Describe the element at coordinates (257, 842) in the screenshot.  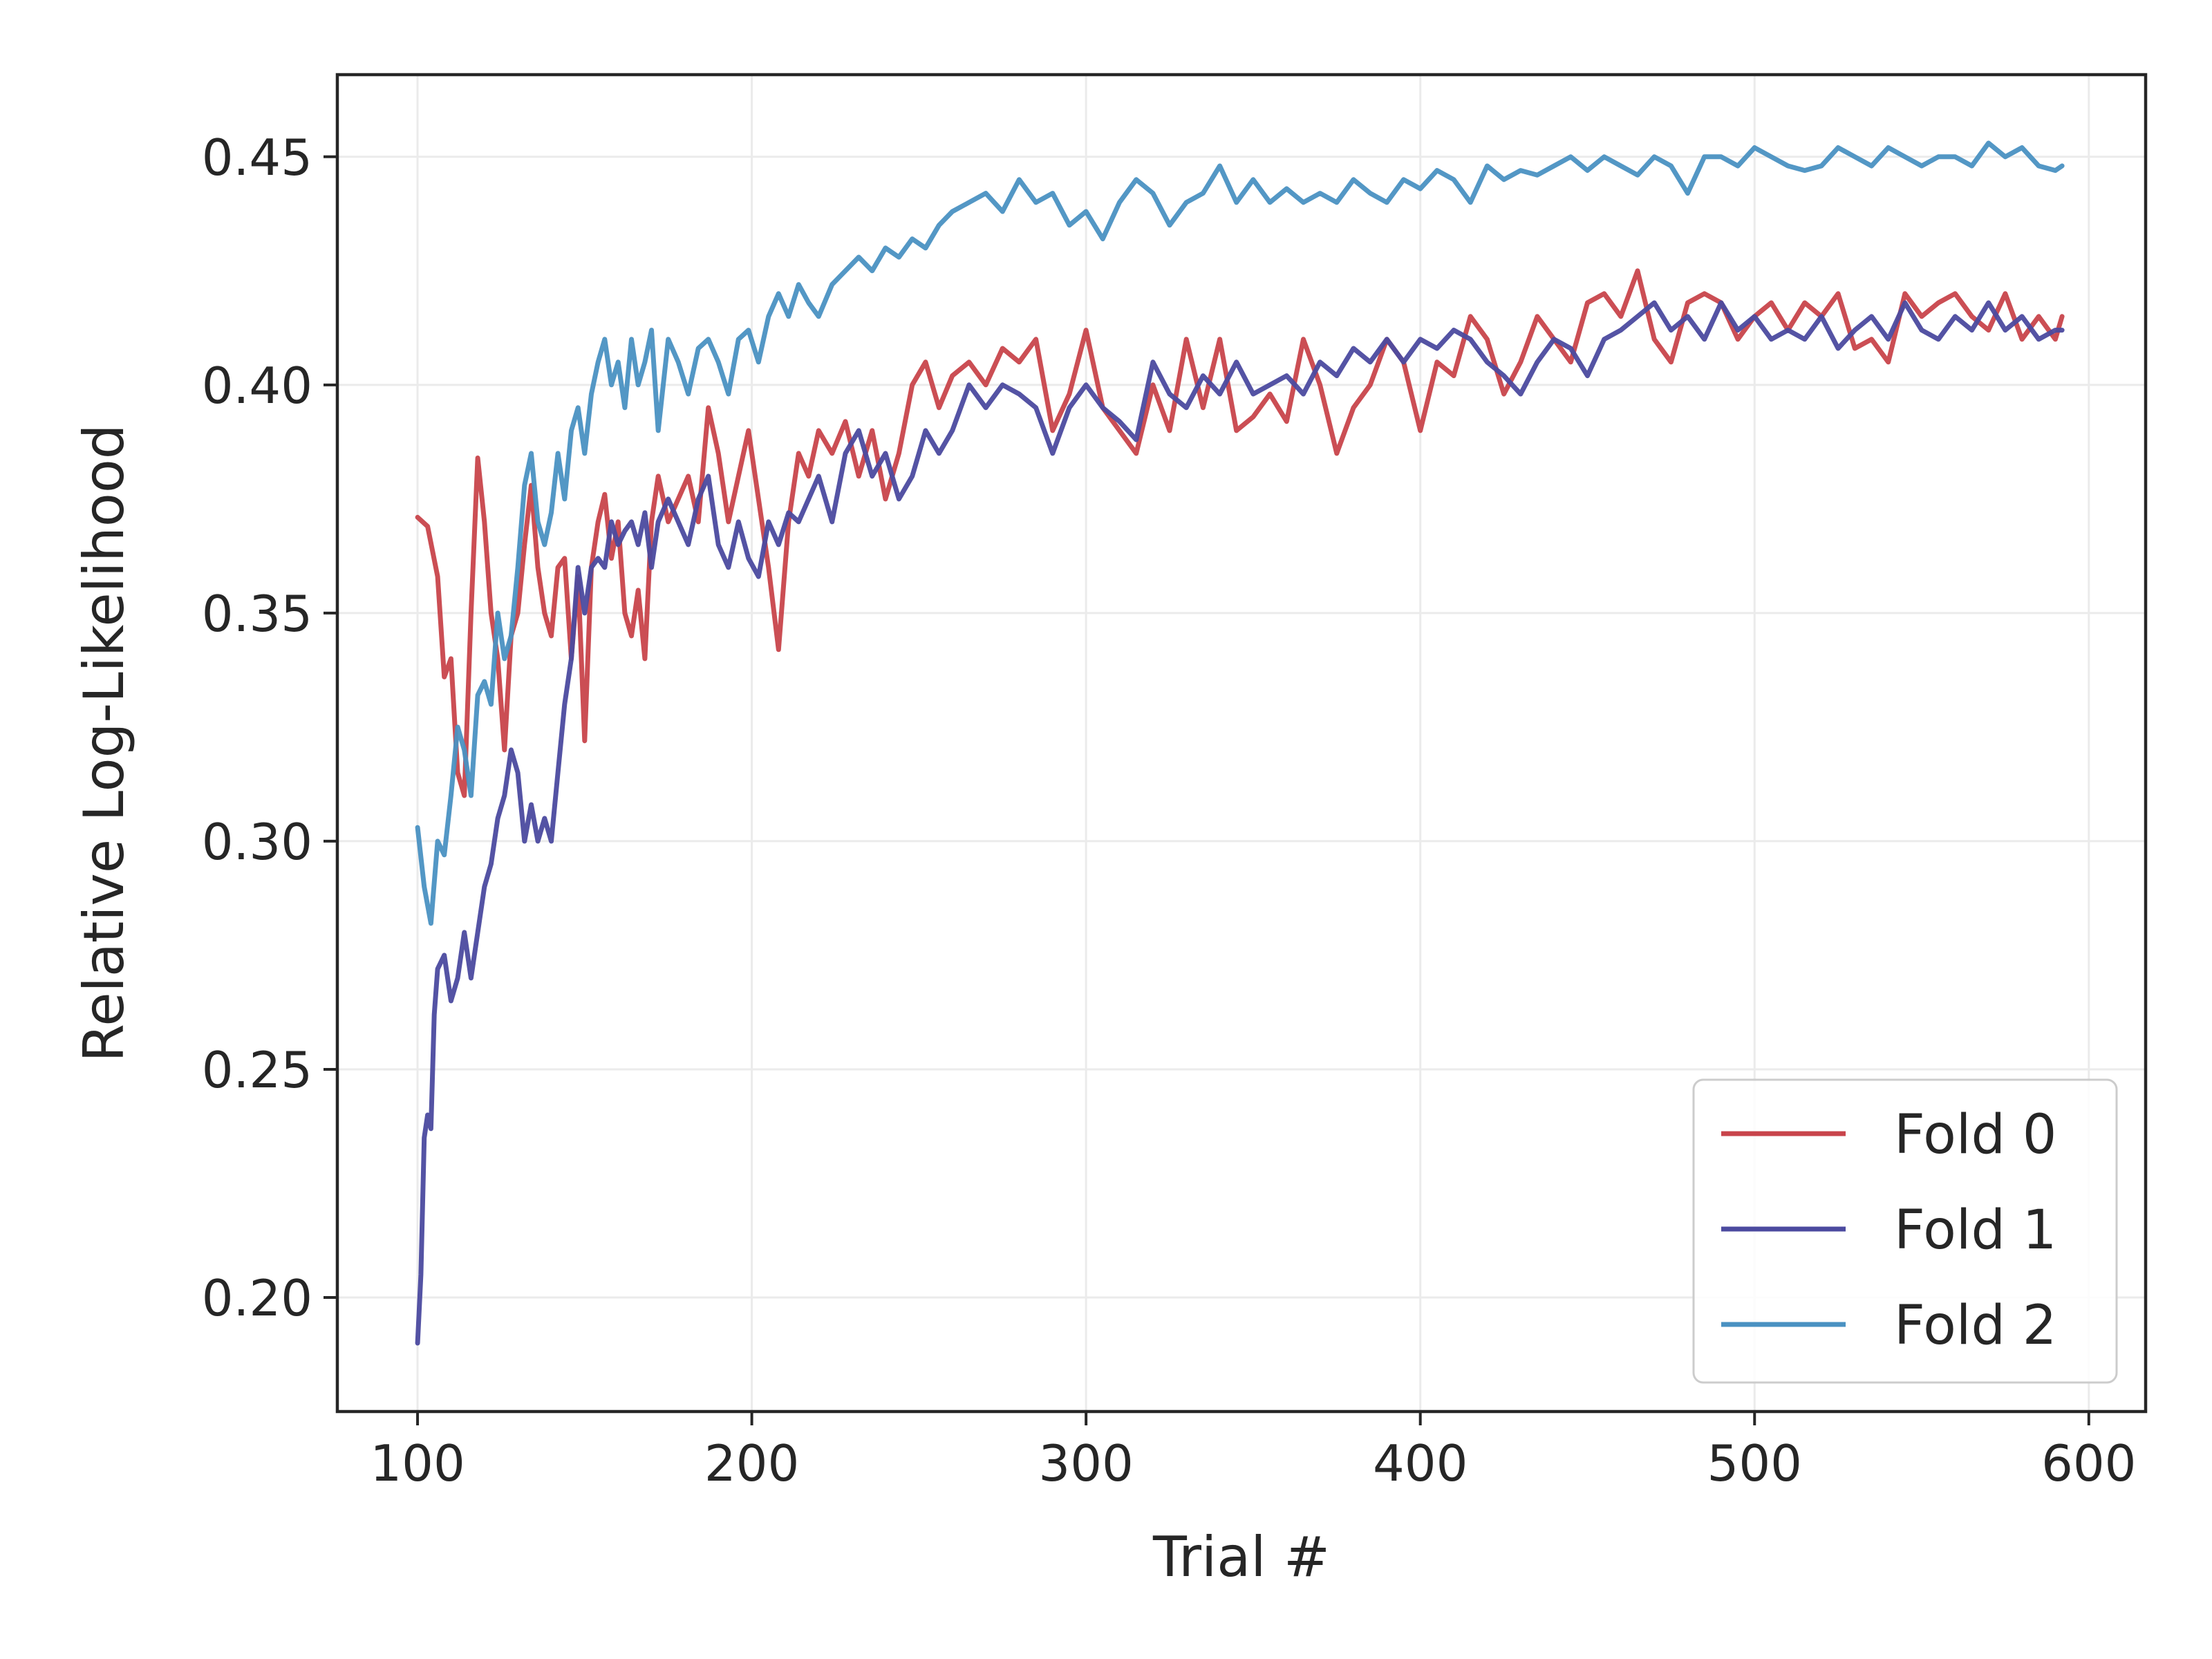
I see `y-tick-label: 0.30` at that location.